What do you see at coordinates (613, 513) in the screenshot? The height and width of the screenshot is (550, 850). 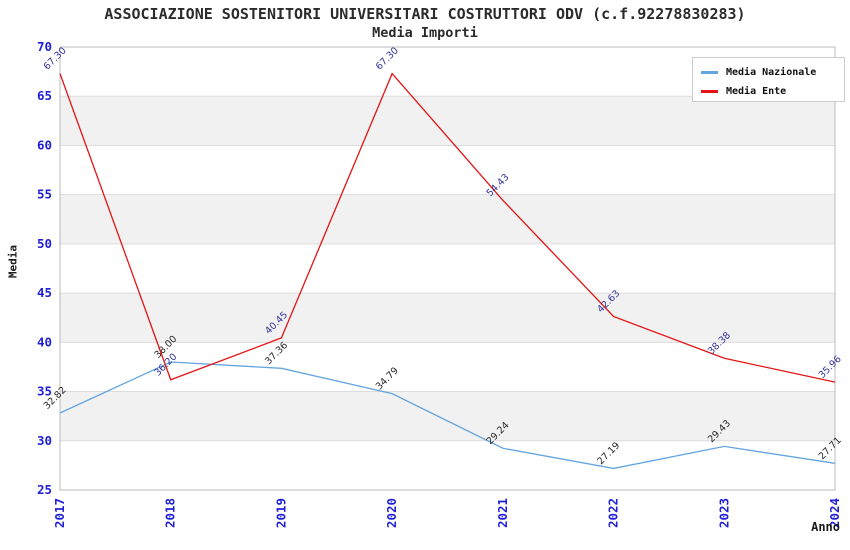 I see `x-tick-label: 2022` at bounding box center [613, 513].